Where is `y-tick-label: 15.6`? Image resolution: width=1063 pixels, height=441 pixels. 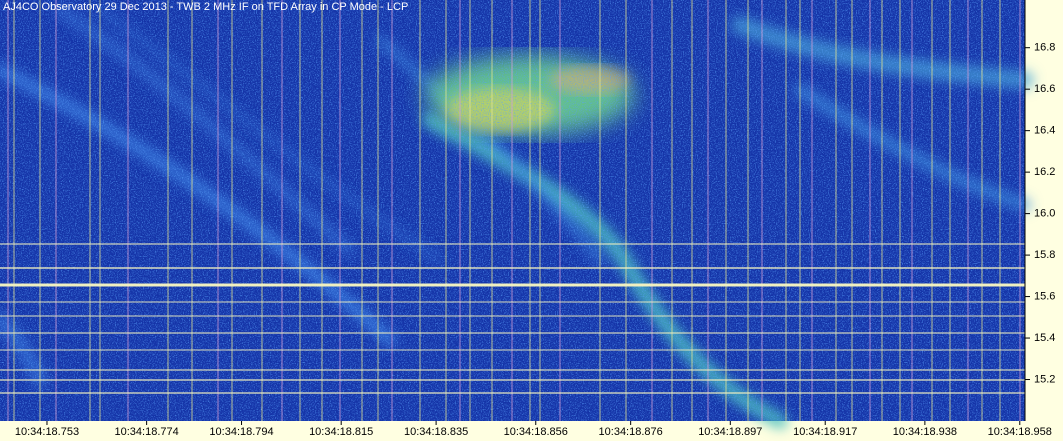 y-tick-label: 15.6 is located at coordinates (1044, 296).